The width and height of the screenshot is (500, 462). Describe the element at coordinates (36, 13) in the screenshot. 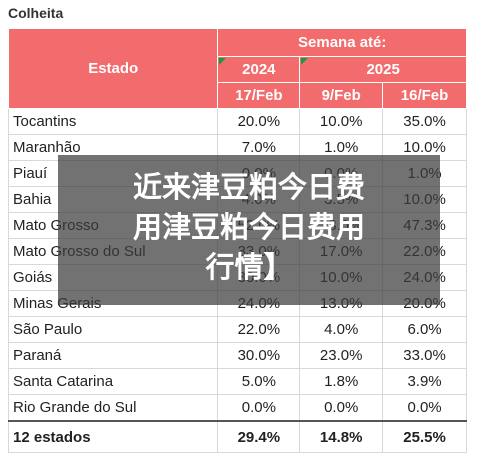

I see `title: Colheita` at that location.